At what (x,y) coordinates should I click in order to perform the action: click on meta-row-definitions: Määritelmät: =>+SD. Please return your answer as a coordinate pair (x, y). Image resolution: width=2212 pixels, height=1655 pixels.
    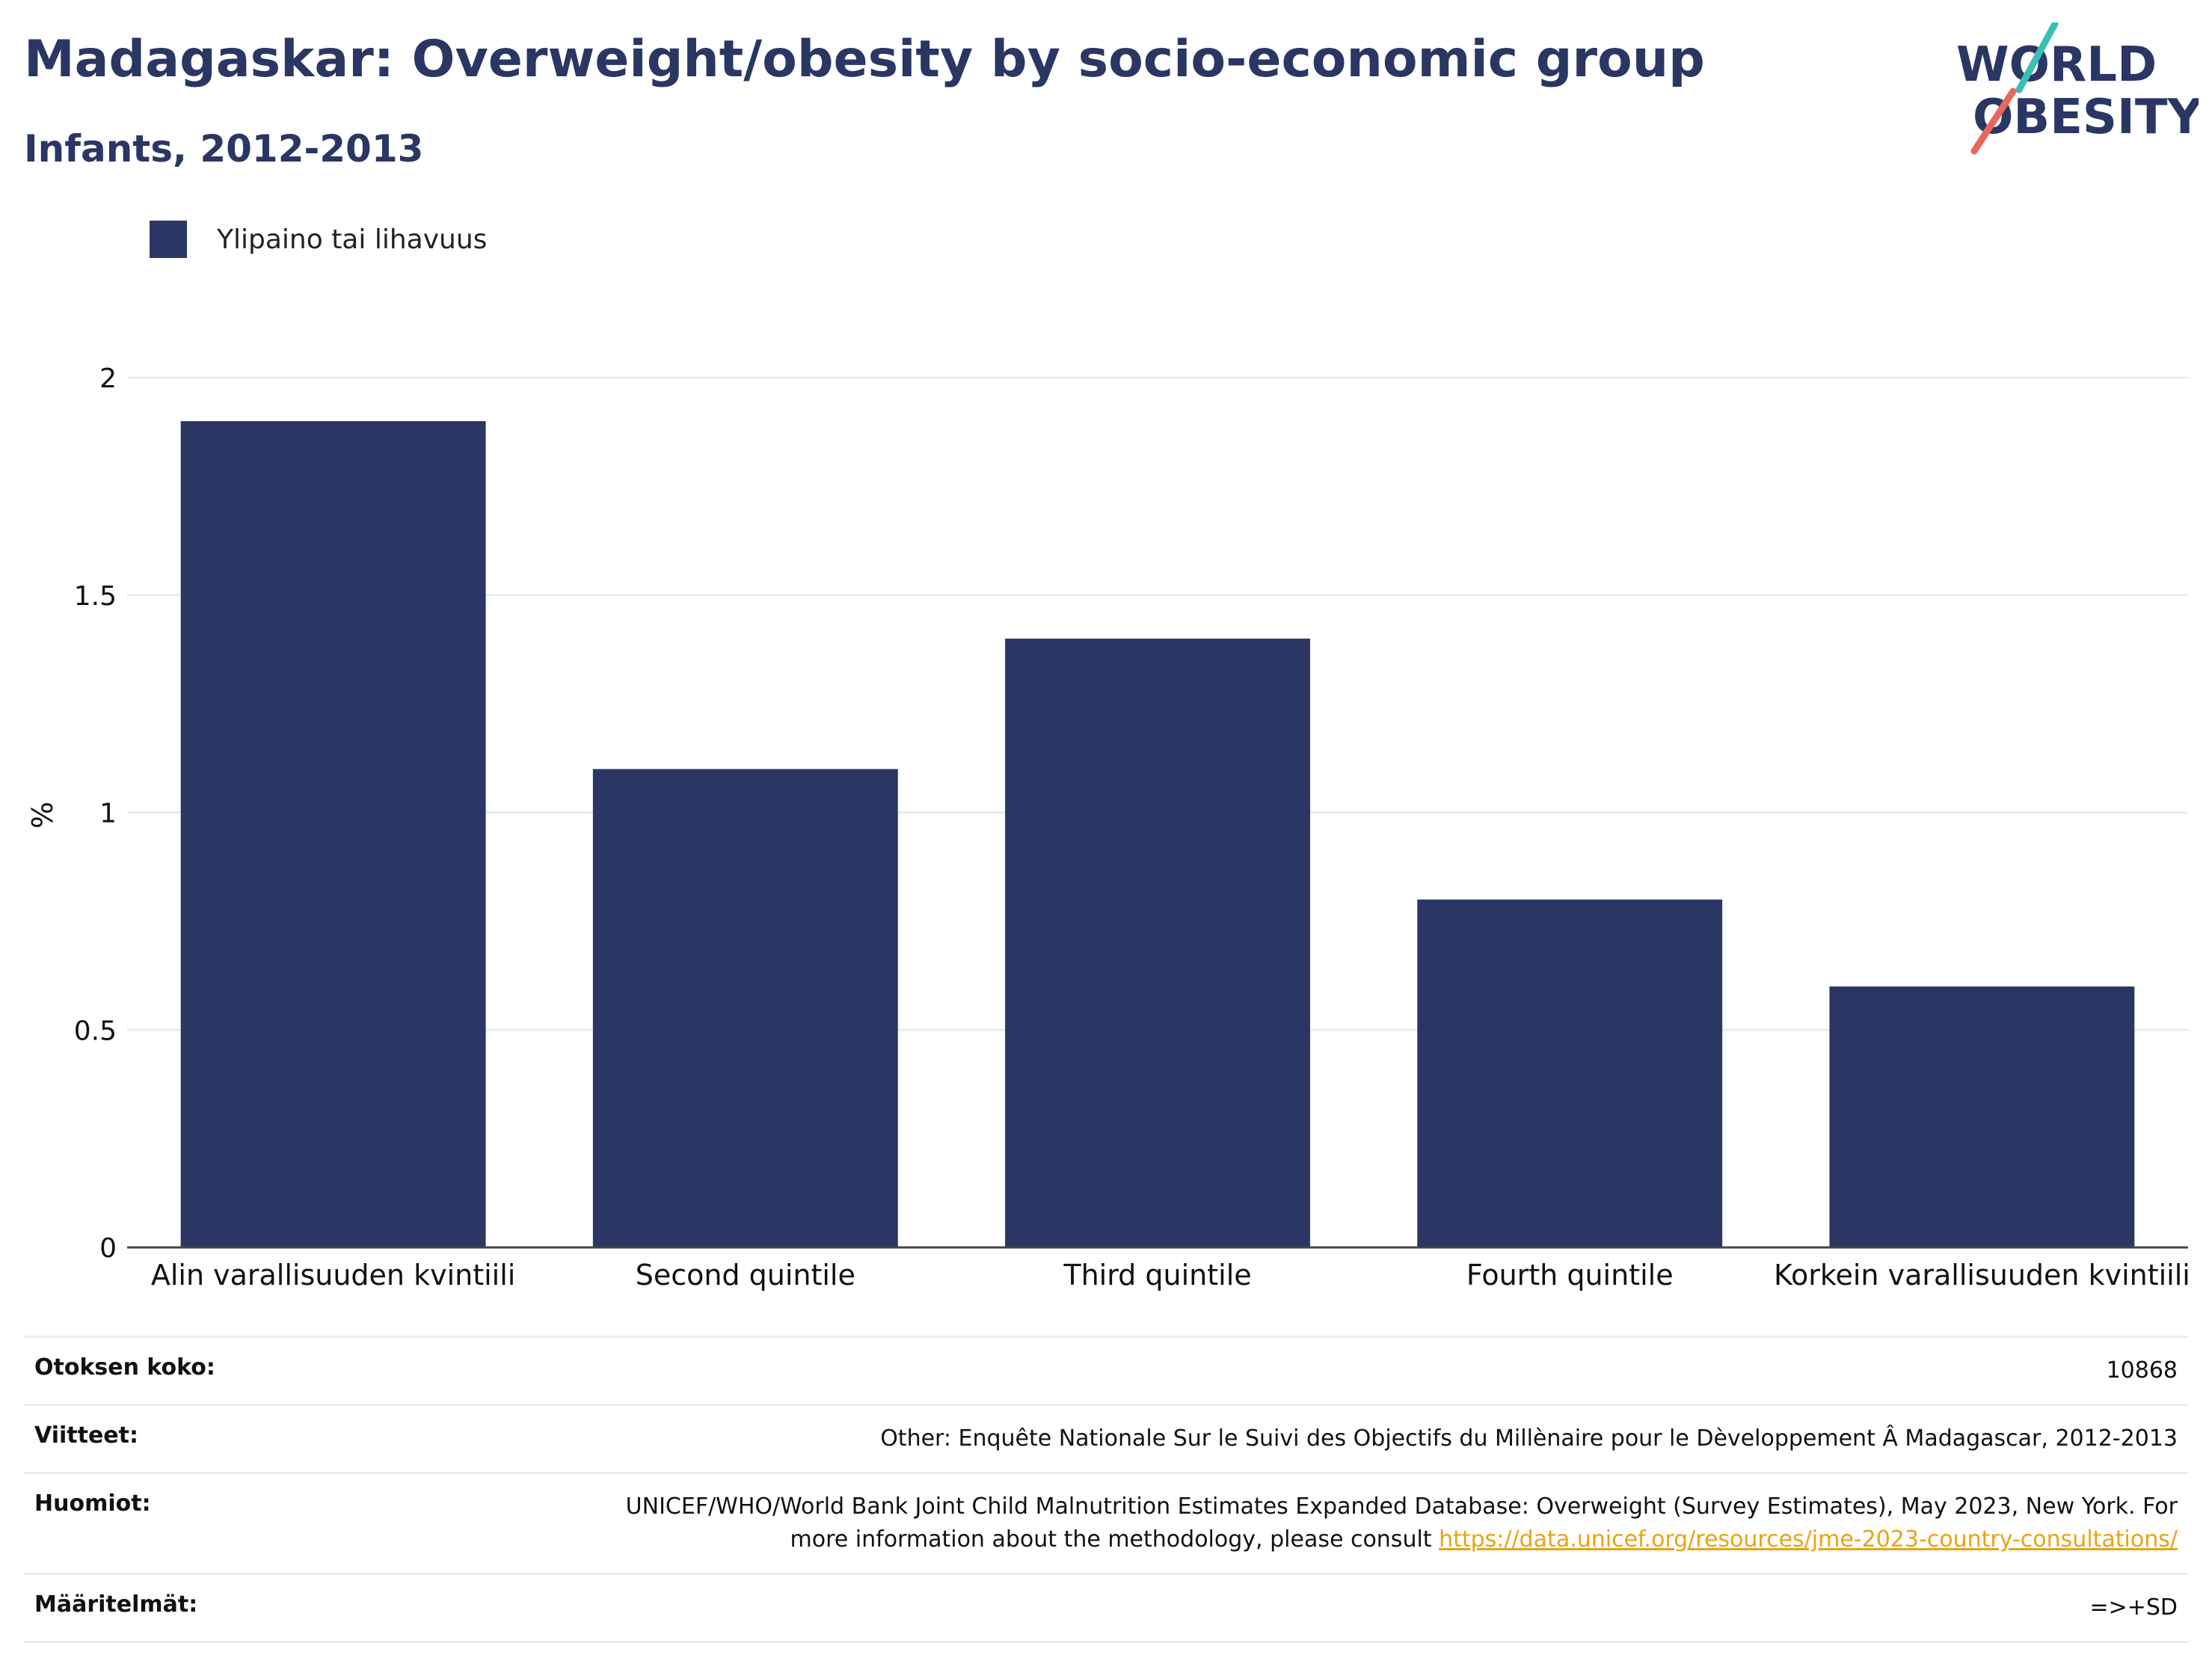
    Looking at the image, I should click on (1106, 1608).